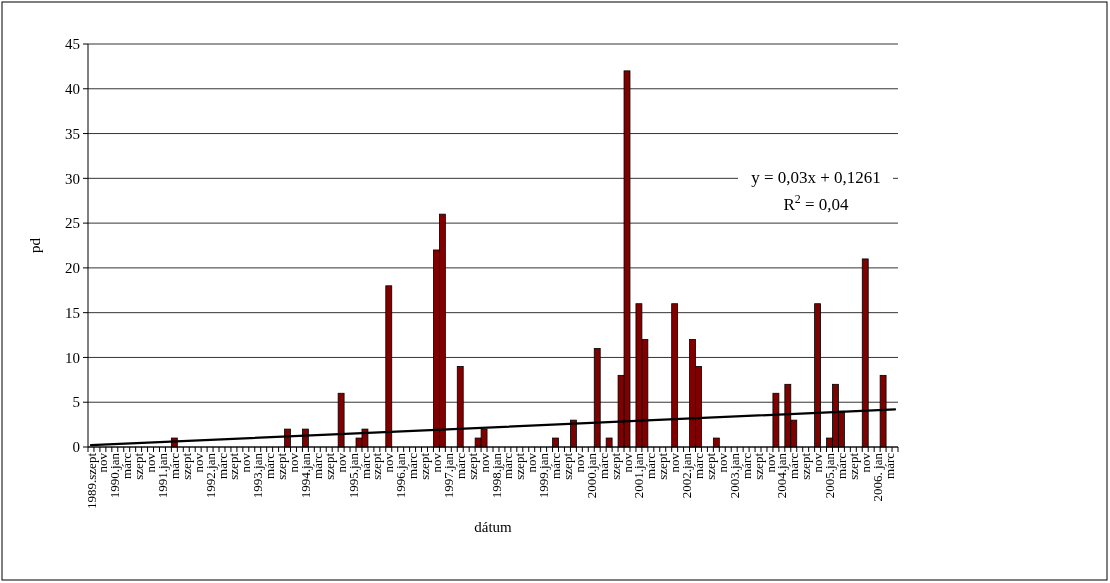 Image resolution: width=1110 pixels, height=583 pixels. Describe the element at coordinates (76, 402) in the screenshot. I see `y-tick-label: 5` at that location.